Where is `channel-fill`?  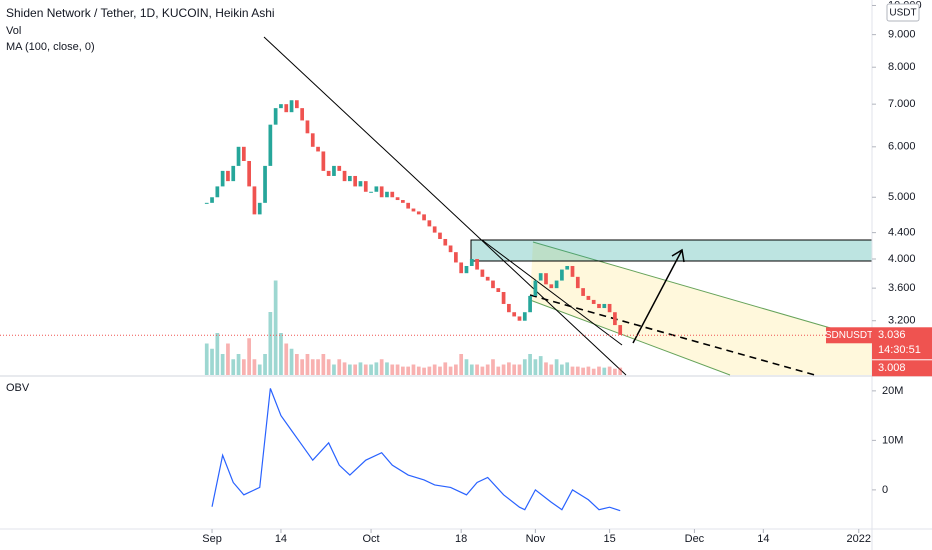
channel-fill is located at coordinates (701, 308).